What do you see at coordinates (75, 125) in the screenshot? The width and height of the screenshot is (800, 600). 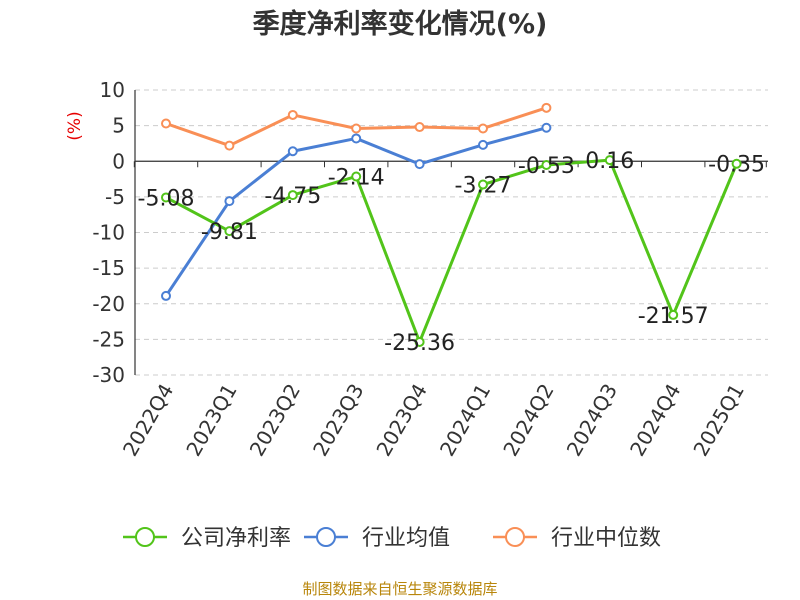 I see `y-axis-unit-label: (%)` at bounding box center [75, 125].